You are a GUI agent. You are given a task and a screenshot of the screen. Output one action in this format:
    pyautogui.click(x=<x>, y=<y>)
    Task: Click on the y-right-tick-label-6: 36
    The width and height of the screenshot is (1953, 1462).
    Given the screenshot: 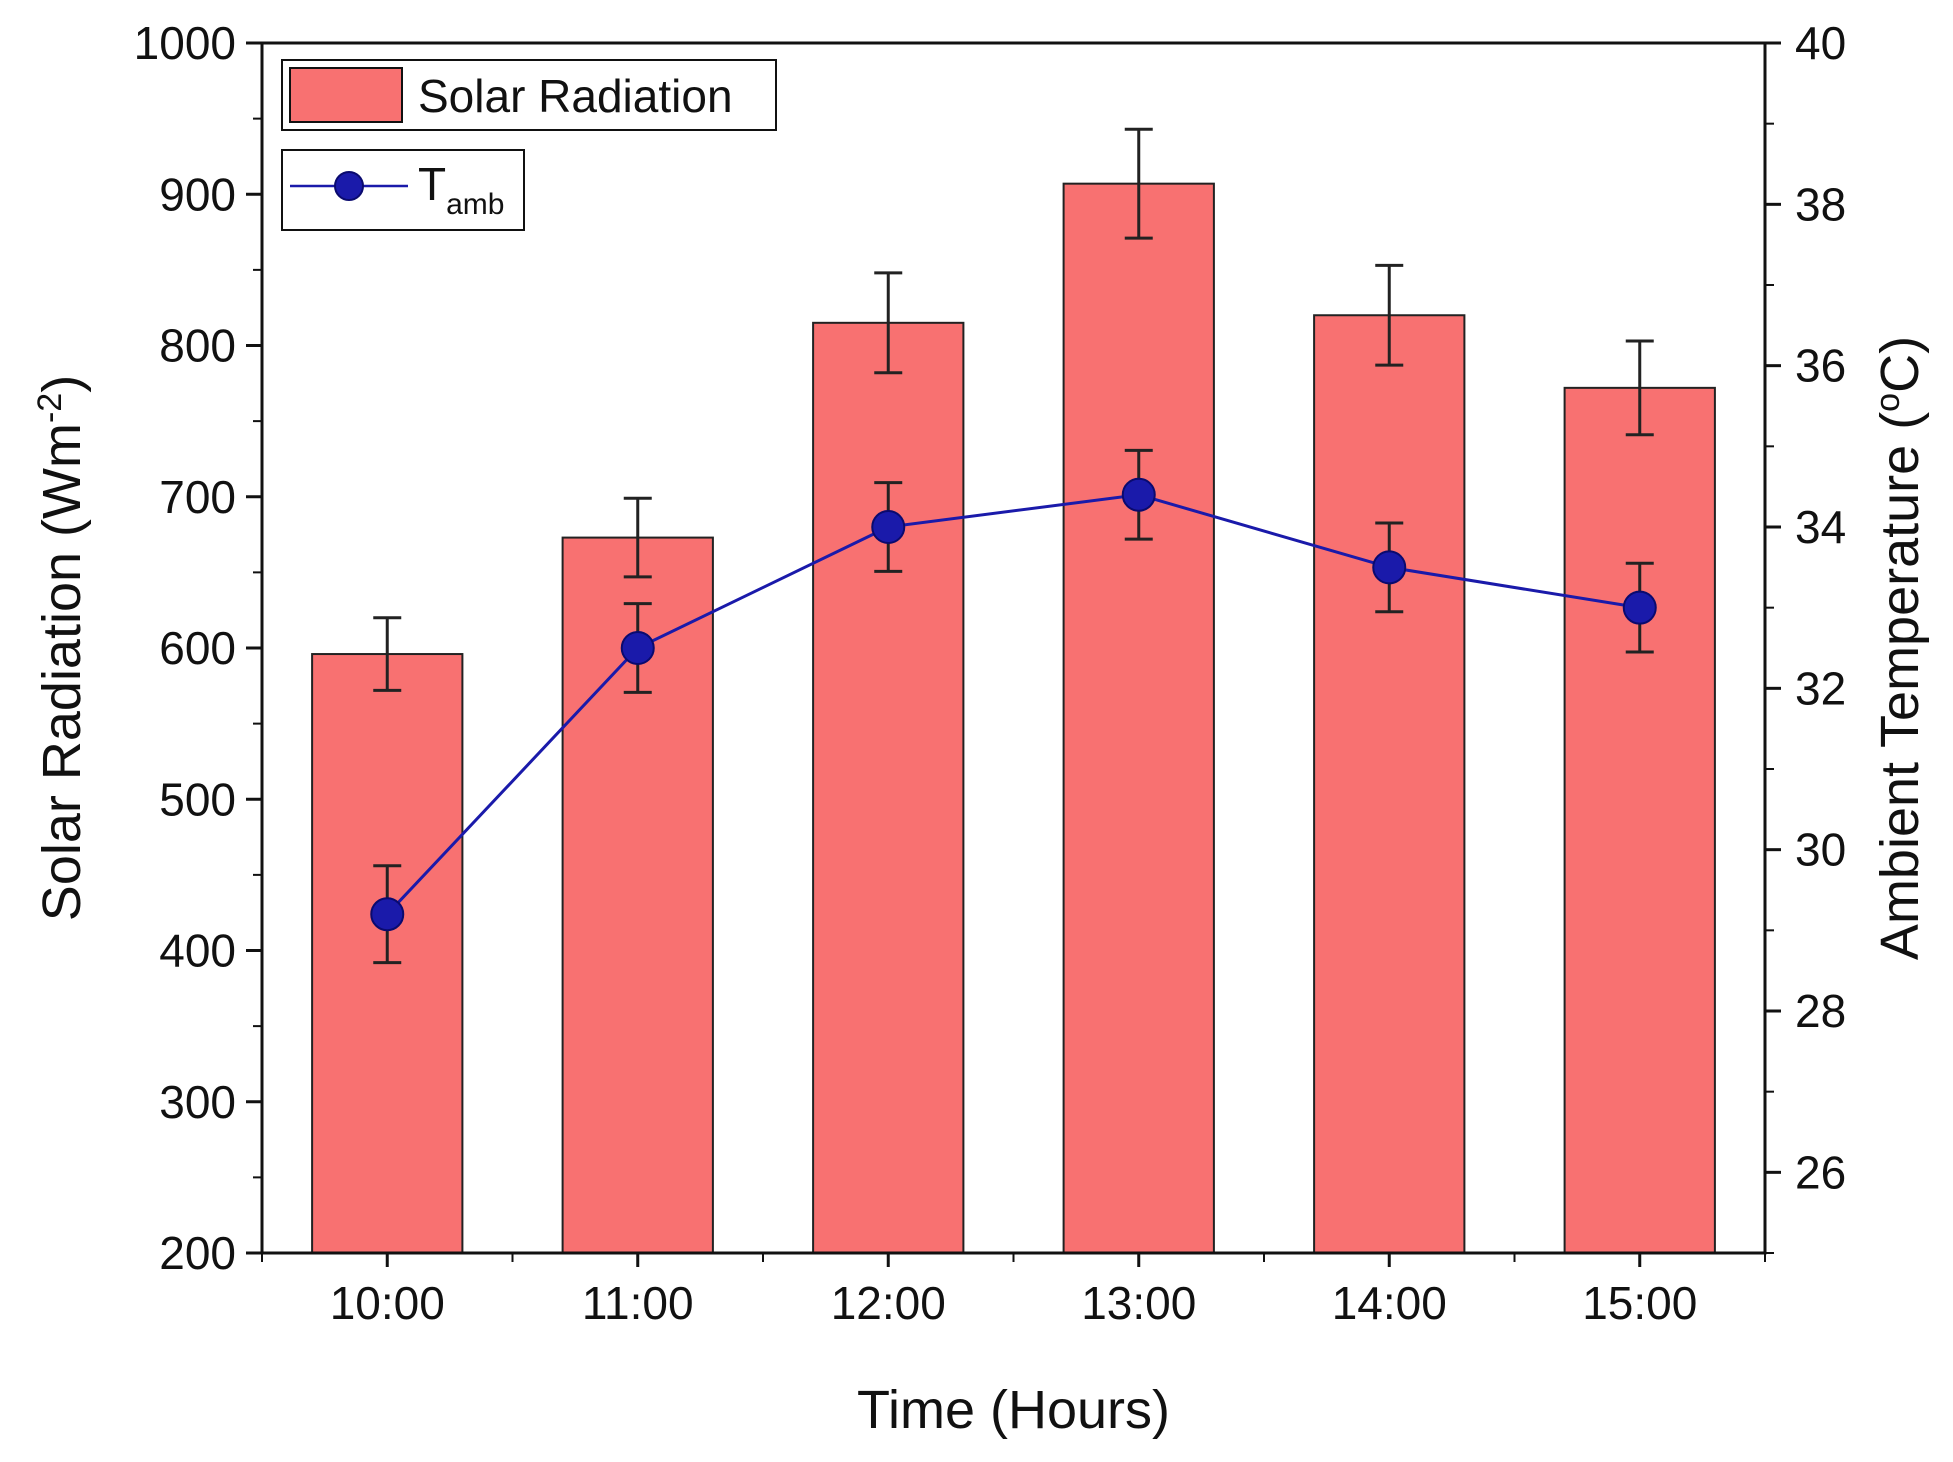 What is the action you would take?
    pyautogui.click(x=1820, y=366)
    